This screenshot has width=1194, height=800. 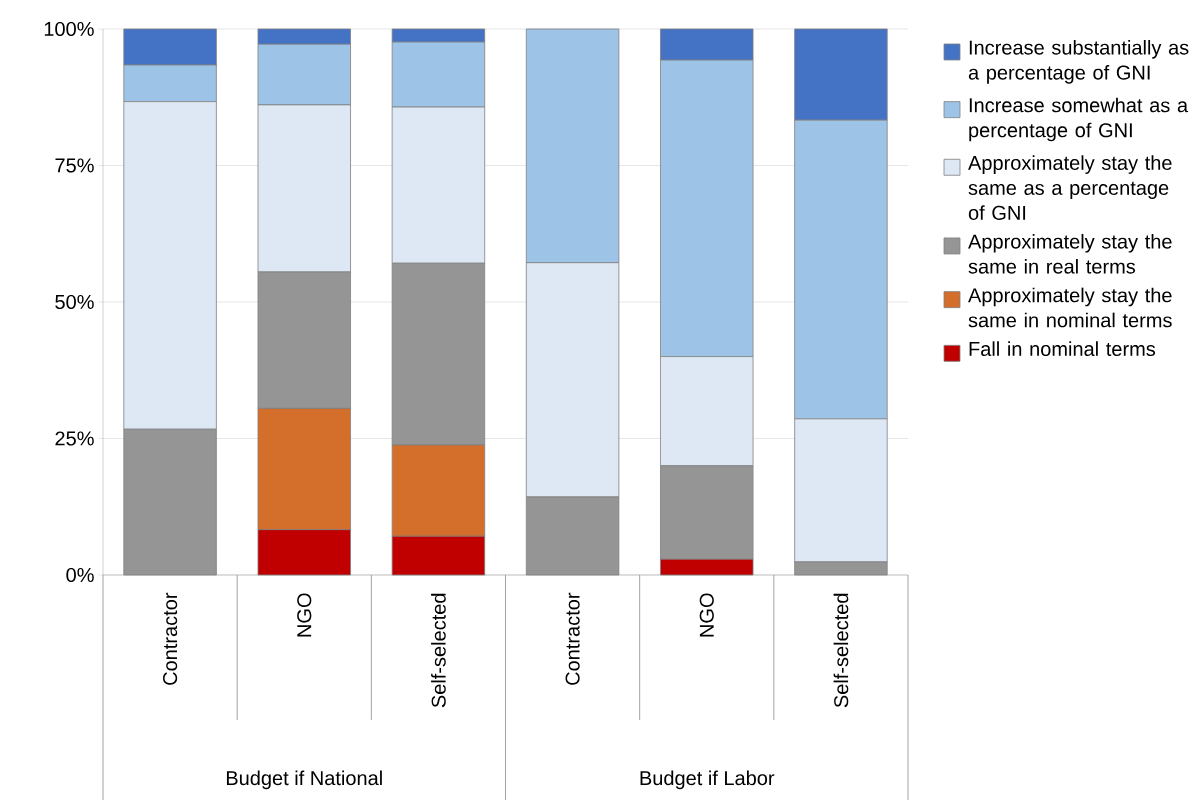 What do you see at coordinates (69, 28) in the screenshot?
I see `y-tick-label: 100%` at bounding box center [69, 28].